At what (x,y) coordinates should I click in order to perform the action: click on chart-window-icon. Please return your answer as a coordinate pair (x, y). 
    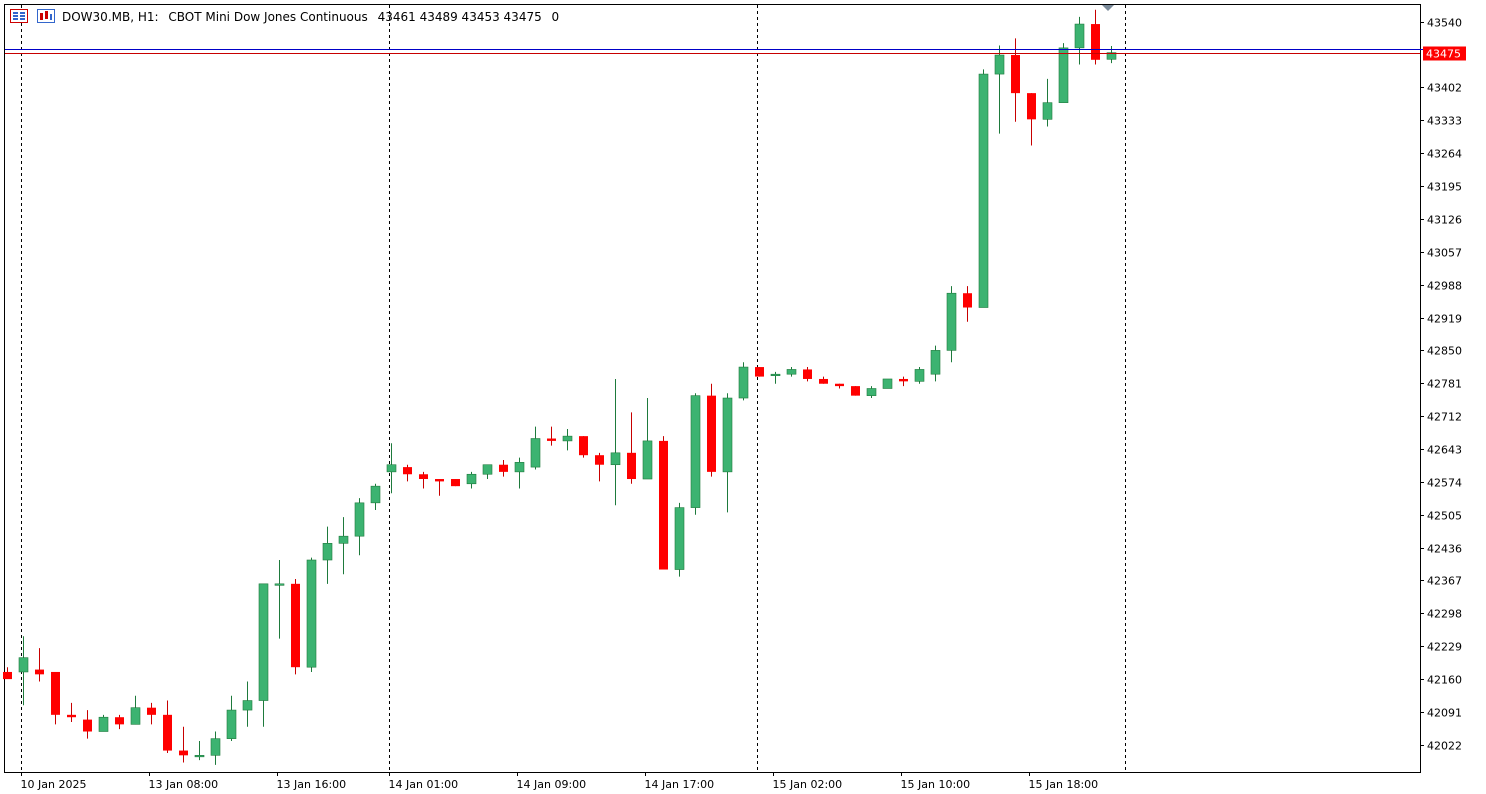
    Looking at the image, I should click on (46, 16).